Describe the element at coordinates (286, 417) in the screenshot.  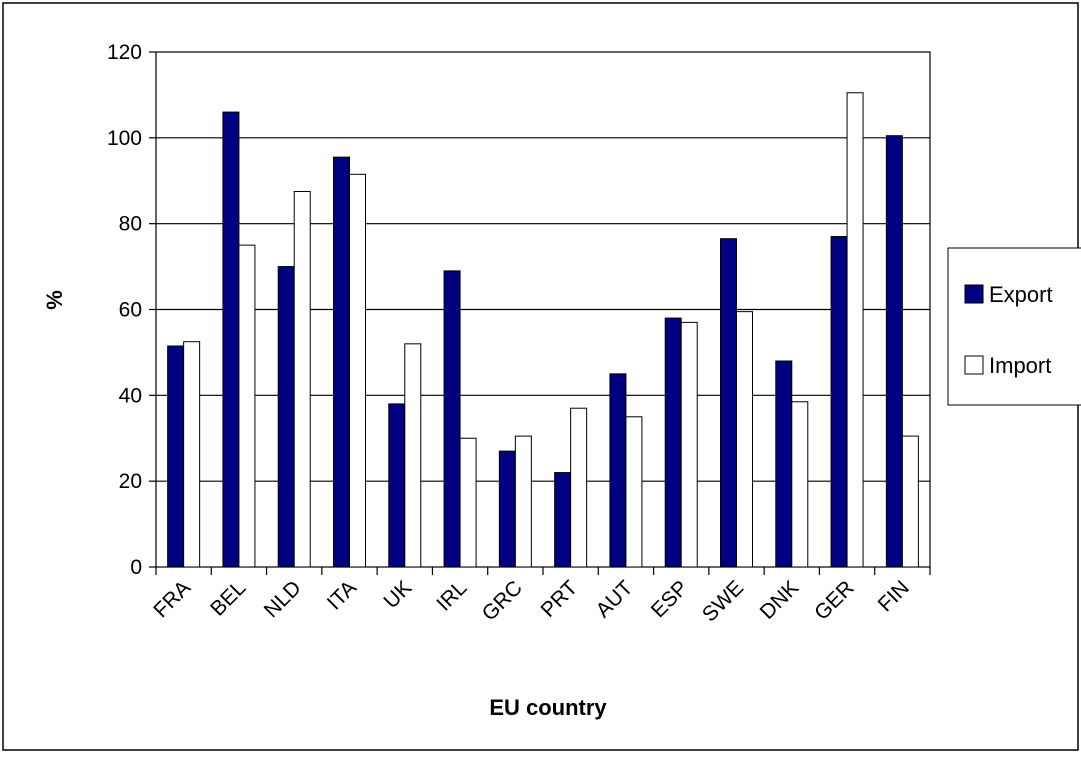
I see `bar-export-nld` at that location.